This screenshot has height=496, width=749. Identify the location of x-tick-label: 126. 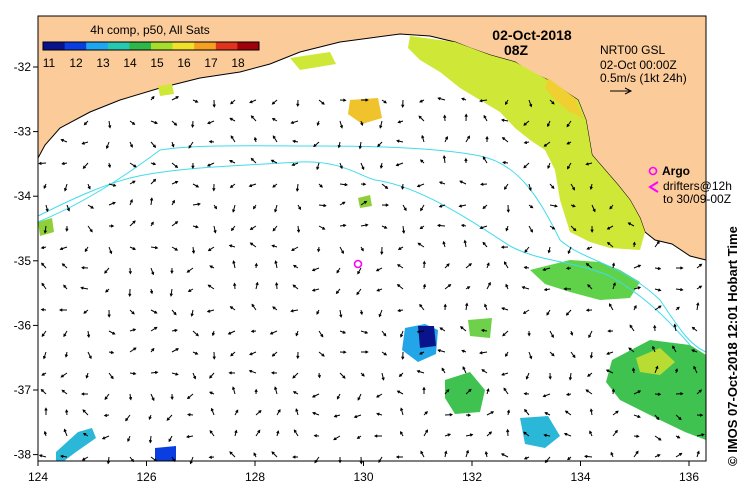
(146, 477).